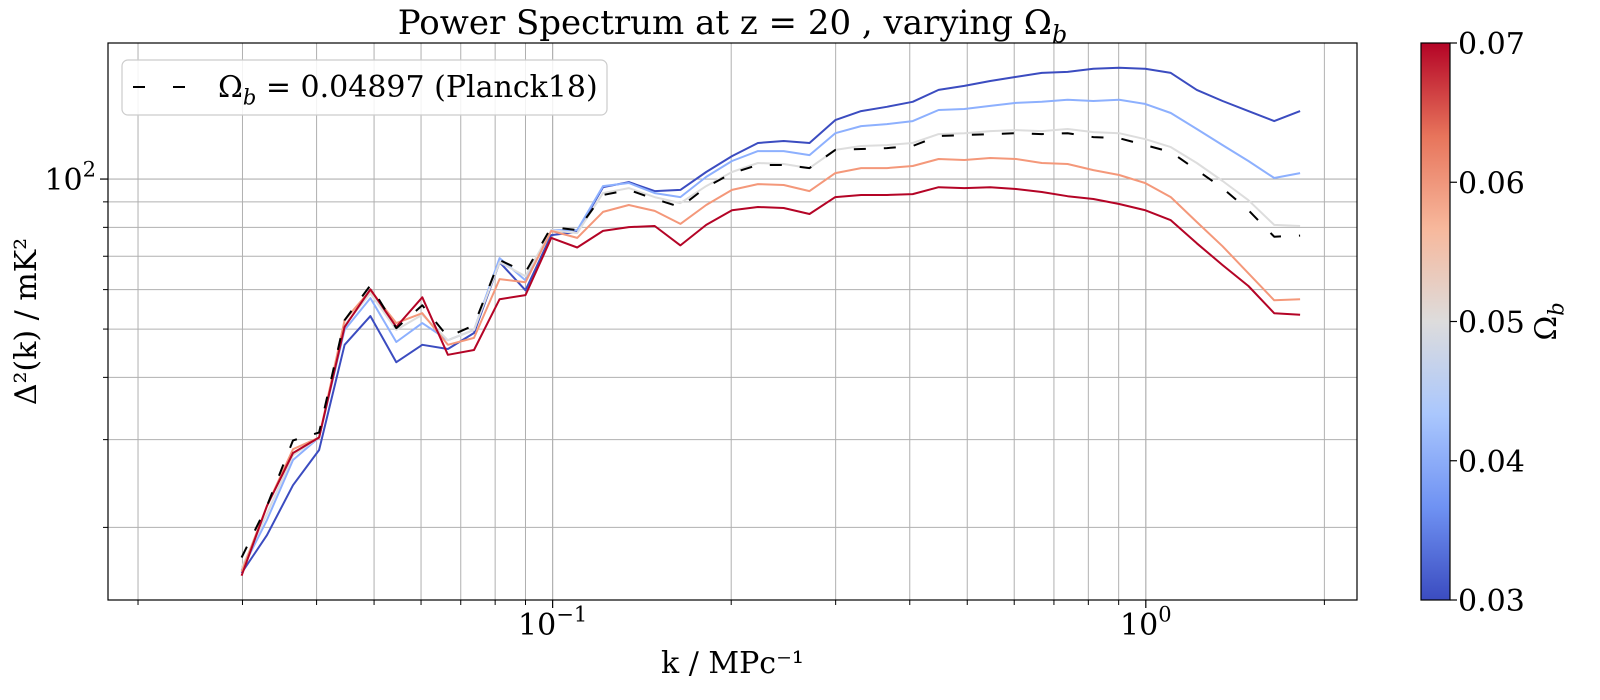  What do you see at coordinates (725, 23) in the screenshot?
I see `chart-title-part: Power Spectrum at z = 20 , varying Ω` at bounding box center [725, 23].